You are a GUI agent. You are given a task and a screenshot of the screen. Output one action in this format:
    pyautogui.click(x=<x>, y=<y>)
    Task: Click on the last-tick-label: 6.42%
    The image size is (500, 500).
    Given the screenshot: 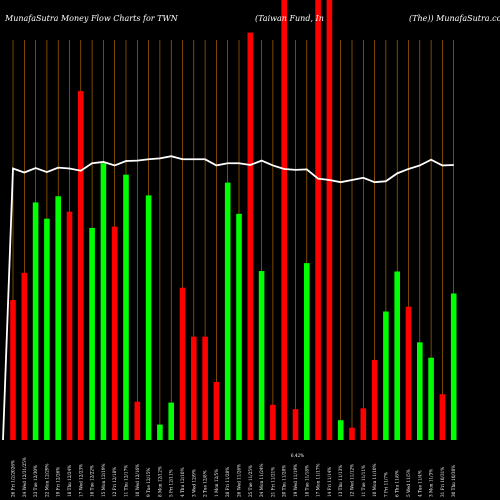 What is the action you would take?
    pyautogui.click(x=297, y=455)
    